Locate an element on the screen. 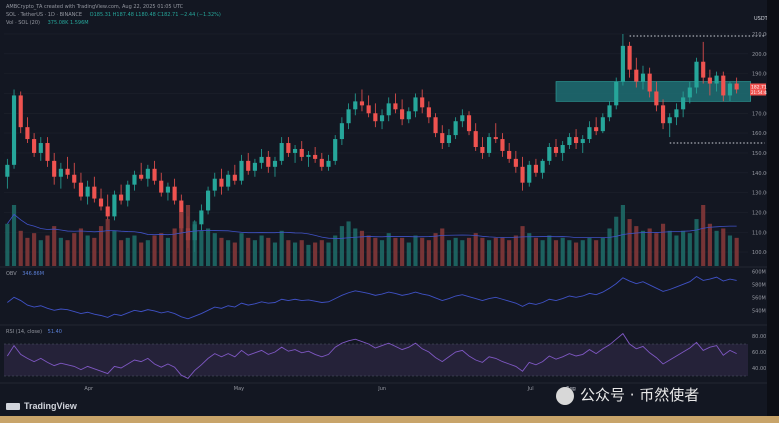 This screenshot has width=779, height=423. price-tick-label: 150.00 is located at coordinates (761, 154).